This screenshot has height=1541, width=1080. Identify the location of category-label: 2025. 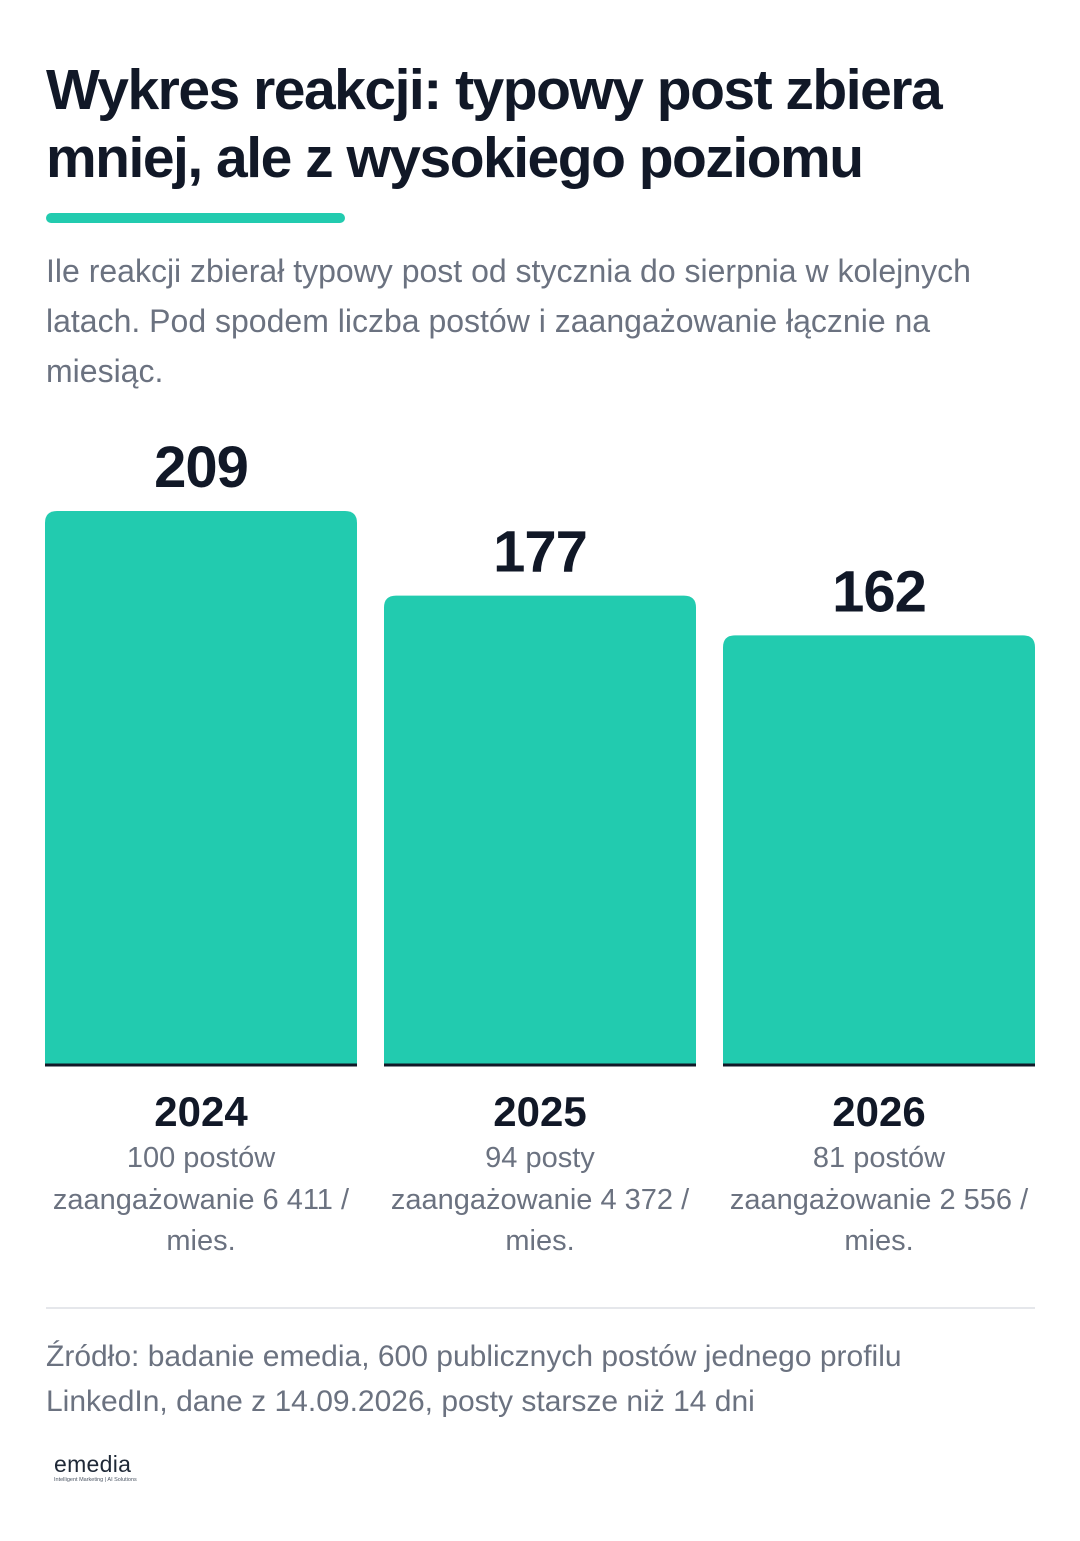
(540, 1111).